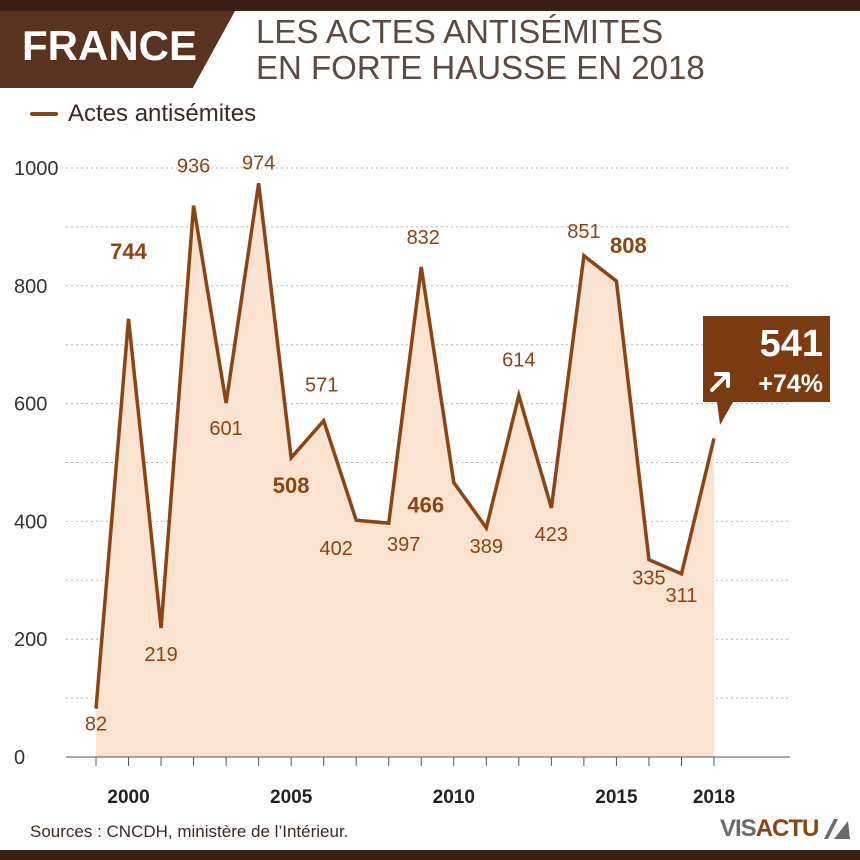 This screenshot has width=860, height=860. What do you see at coordinates (518, 360) in the screenshot?
I see `data-label: 614` at bounding box center [518, 360].